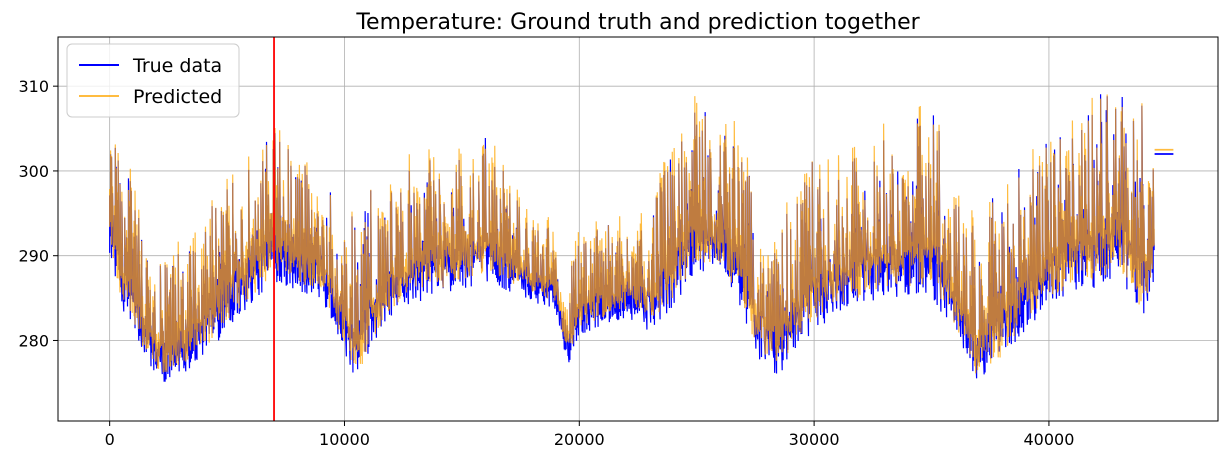 The height and width of the screenshot is (461, 1229). I want to click on legend-label-predicted: Predicted, so click(177, 97).